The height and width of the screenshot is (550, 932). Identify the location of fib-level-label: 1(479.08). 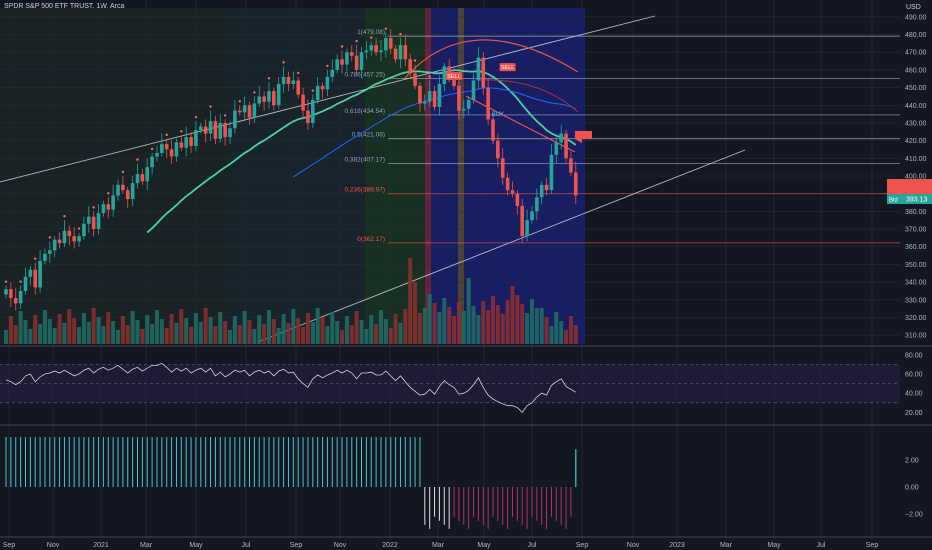
(371, 32).